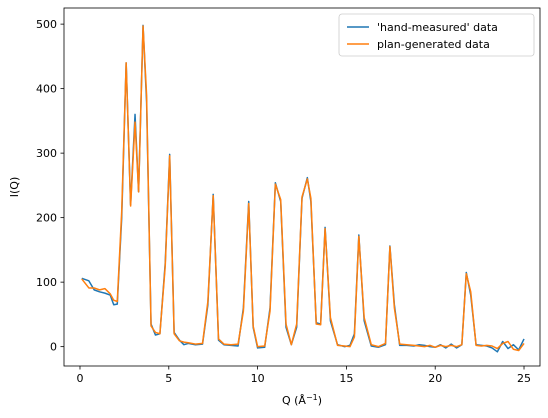 Image resolution: width=548 pixels, height=418 pixels. I want to click on y-tick-label: 0, so click(53, 347).